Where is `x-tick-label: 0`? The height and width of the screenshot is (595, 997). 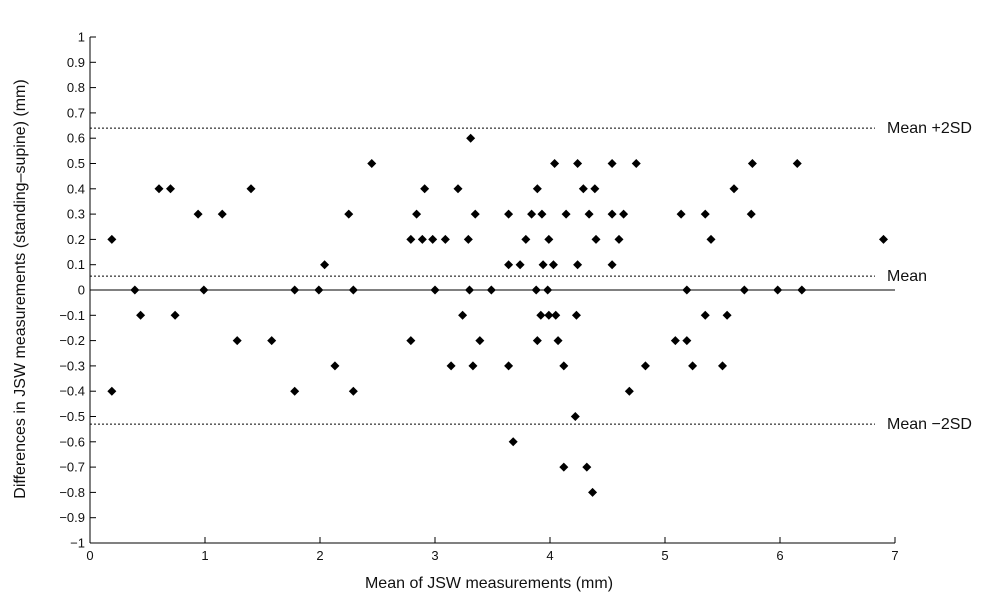 x-tick-label: 0 is located at coordinates (89, 555).